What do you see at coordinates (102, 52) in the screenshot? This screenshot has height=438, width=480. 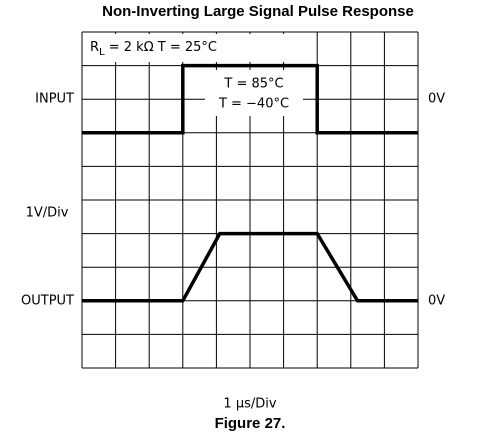 I see `annotation-part: L` at bounding box center [102, 52].